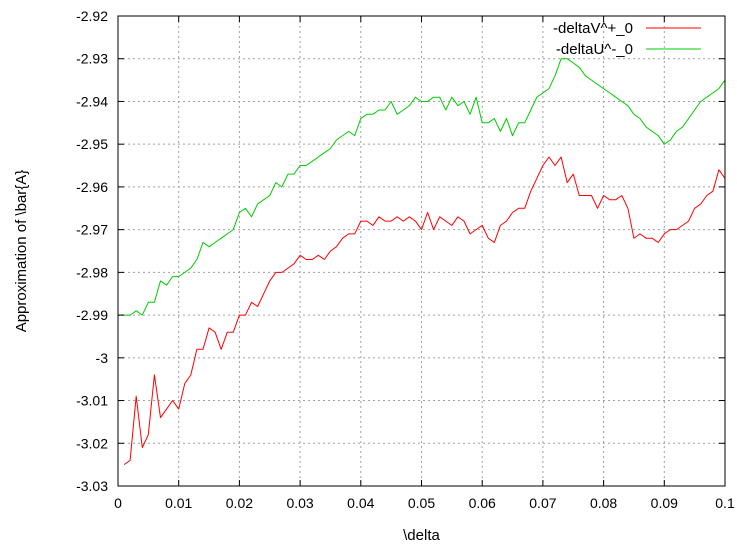 The image size is (737, 550). Describe the element at coordinates (627, 39) in the screenshot. I see `legend: -deltaV^+_0 -deltaU^-_0` at that location.